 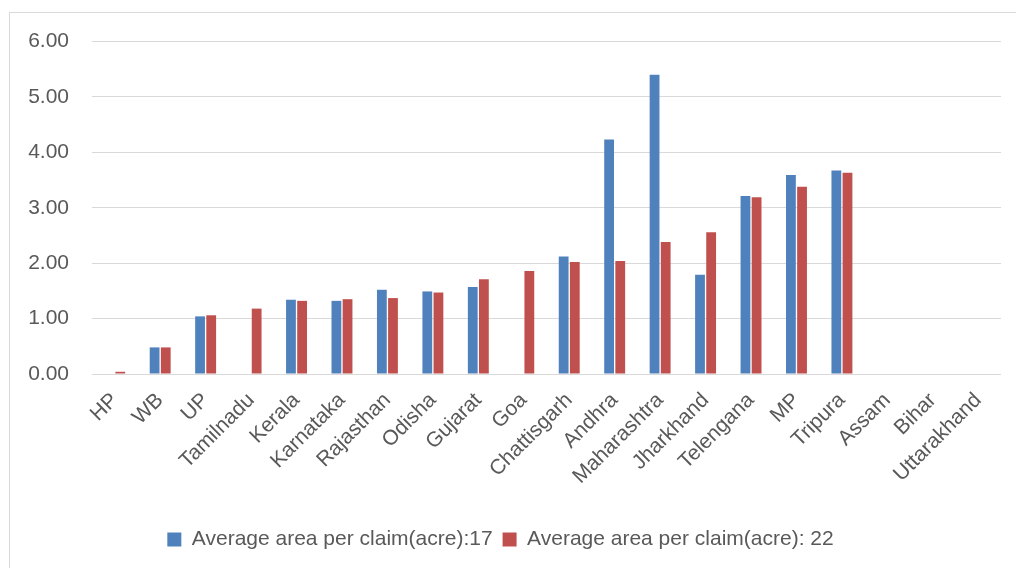 I want to click on y-tick-label: 4.00, so click(x=48, y=151).